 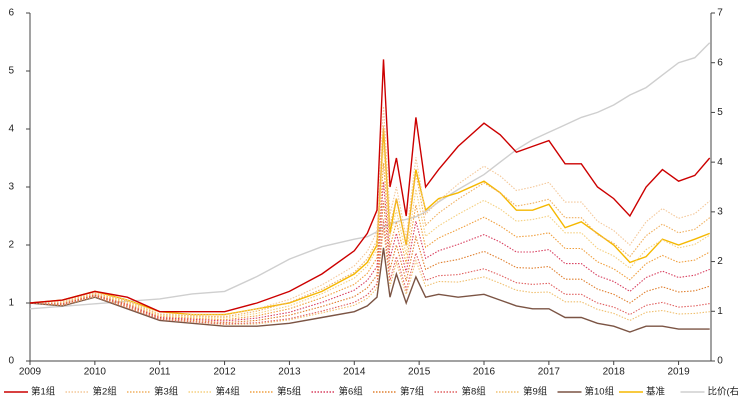 I want to click on x-tick-label: 2013, so click(x=289, y=372).